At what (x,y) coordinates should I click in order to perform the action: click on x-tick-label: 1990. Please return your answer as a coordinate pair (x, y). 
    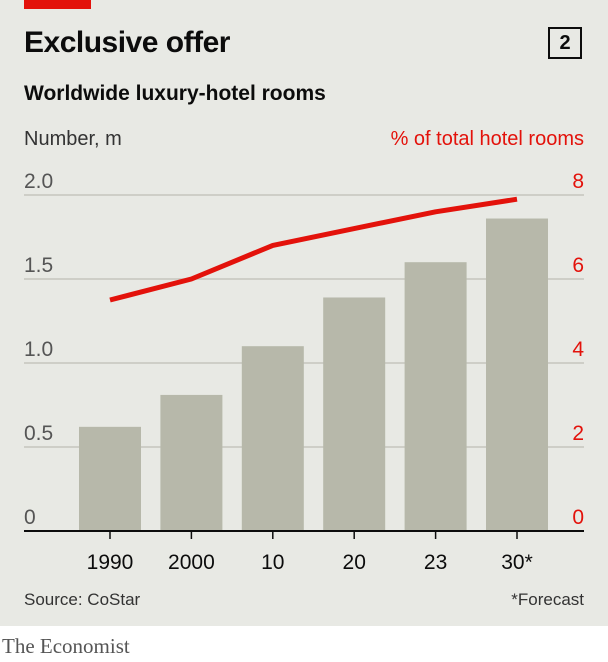
    Looking at the image, I should click on (110, 562).